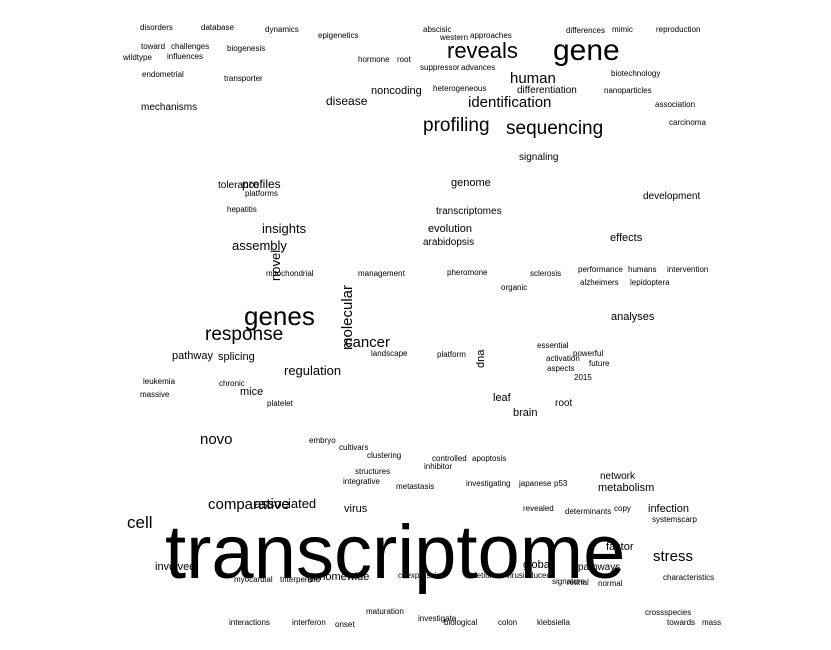  What do you see at coordinates (588, 511) in the screenshot?
I see `word-determinants: determinants` at bounding box center [588, 511].